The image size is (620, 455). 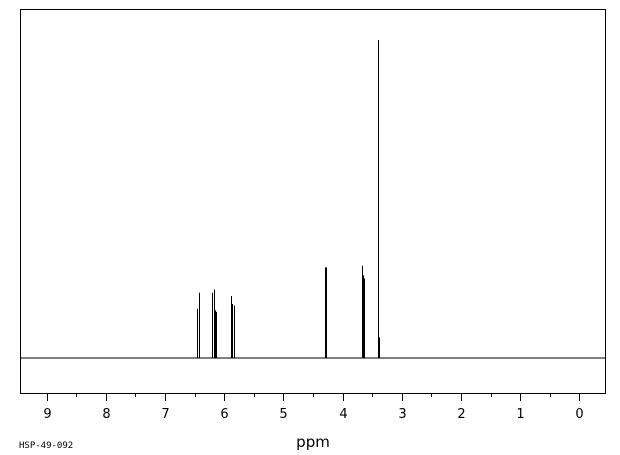 I want to click on x-axis-ticks: 9 8 7 6 5 4 3 2 1 0, so click(x=313, y=407).